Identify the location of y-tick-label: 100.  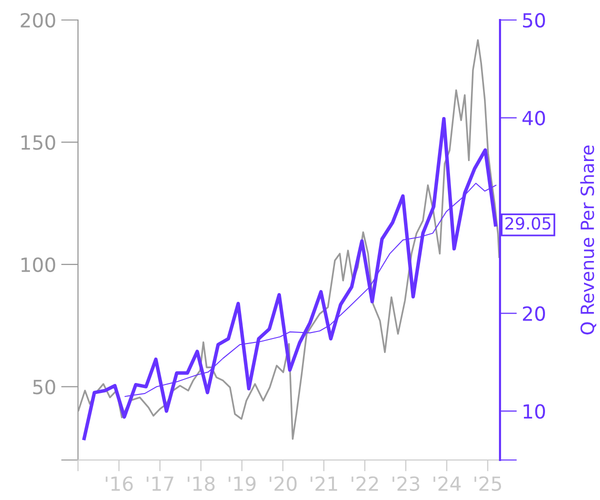
(38, 264).